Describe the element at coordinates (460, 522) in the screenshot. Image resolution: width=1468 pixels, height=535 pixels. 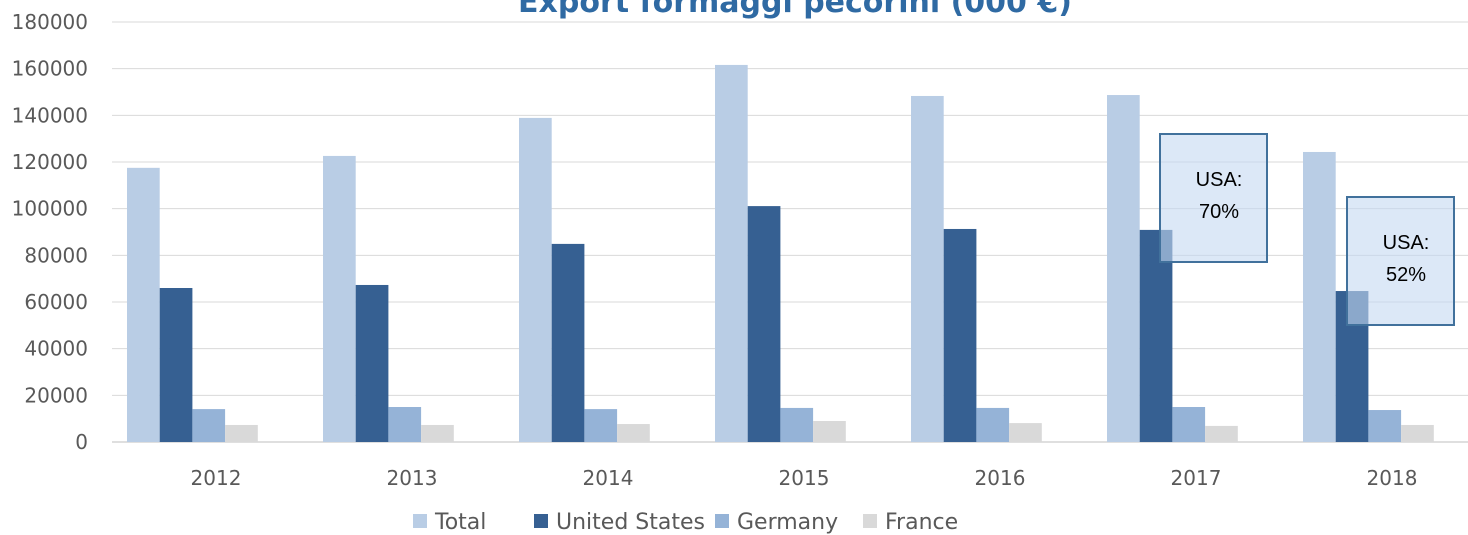
I see `legend-label: Total` at that location.